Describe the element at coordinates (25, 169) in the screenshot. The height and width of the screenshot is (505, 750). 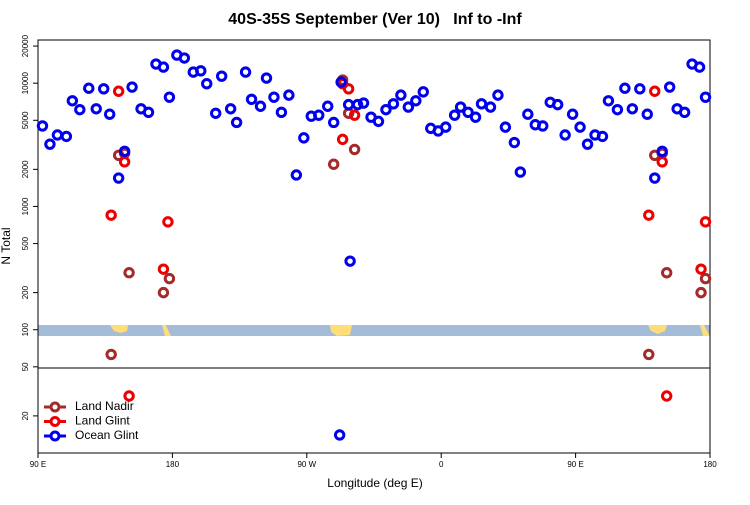
I see `y-tick-label: 2000` at that location.